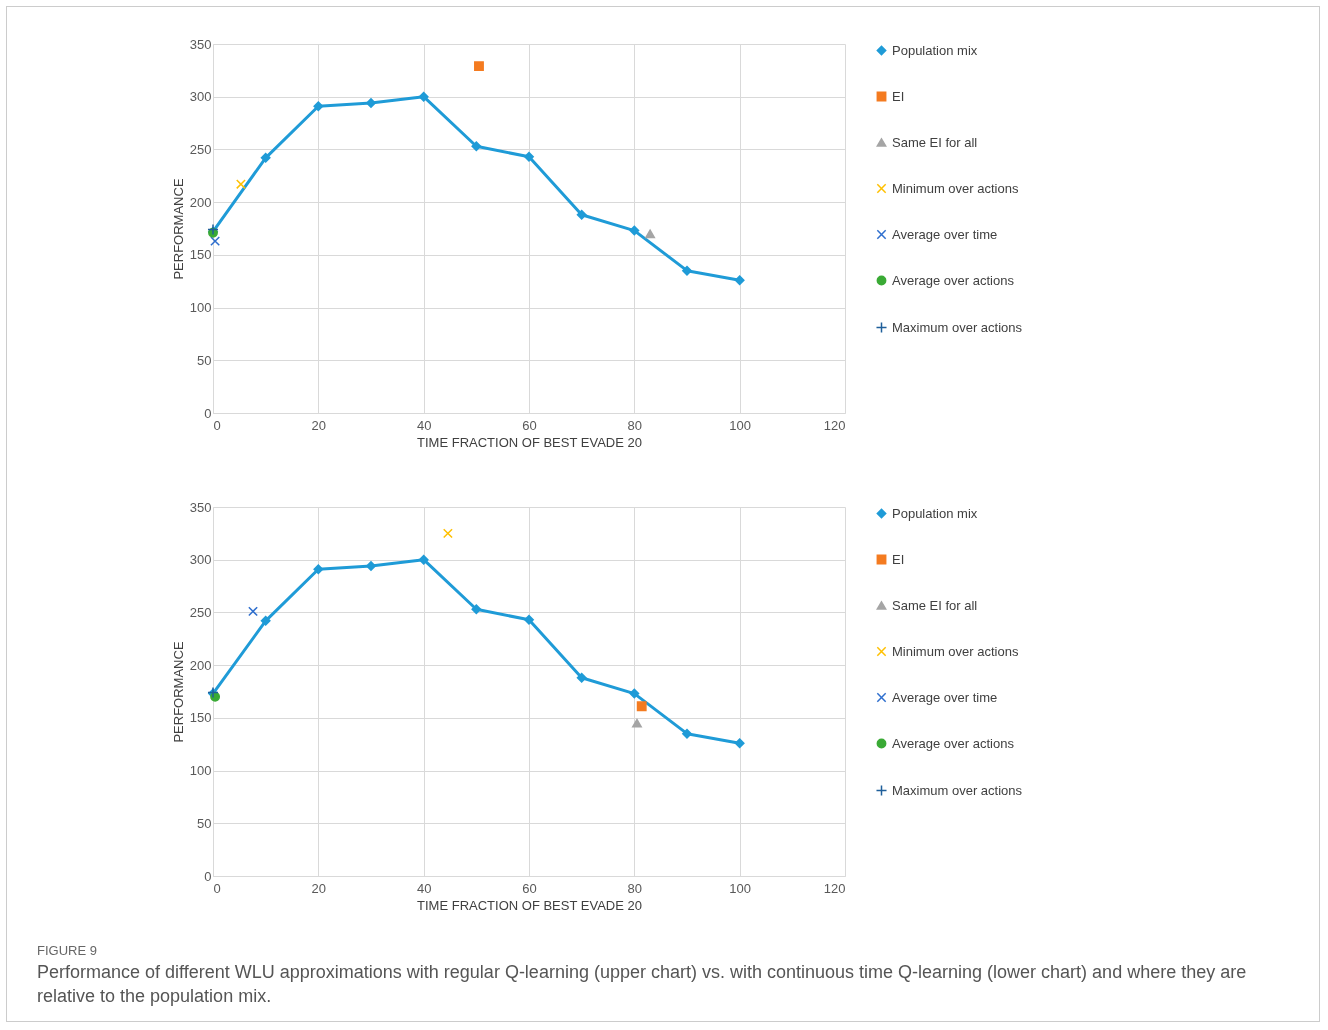  Describe the element at coordinates (642, 984) in the screenshot. I see `text: Performance of different WLU approximations with regular Q-learning (upper chart) vs. with continuous time Q-learning (lower chart) and where they are relative to the population mix.` at that location.